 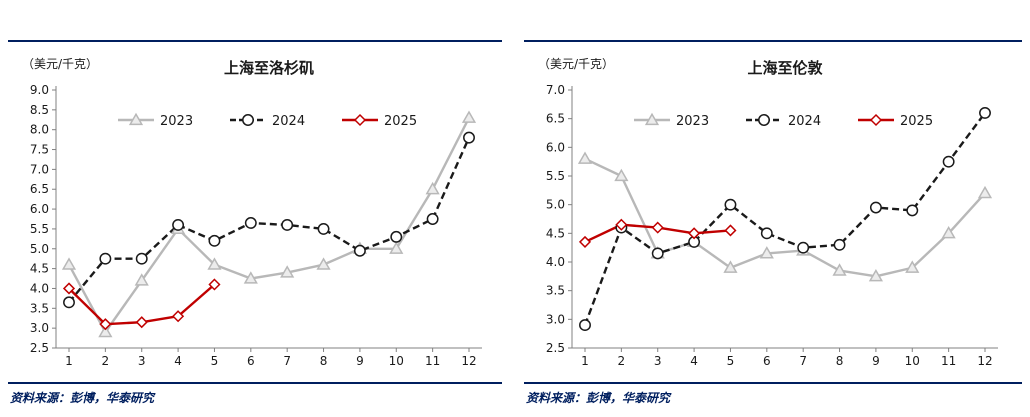 I want to click on y-tick-label: 4.5, so click(x=39, y=269).